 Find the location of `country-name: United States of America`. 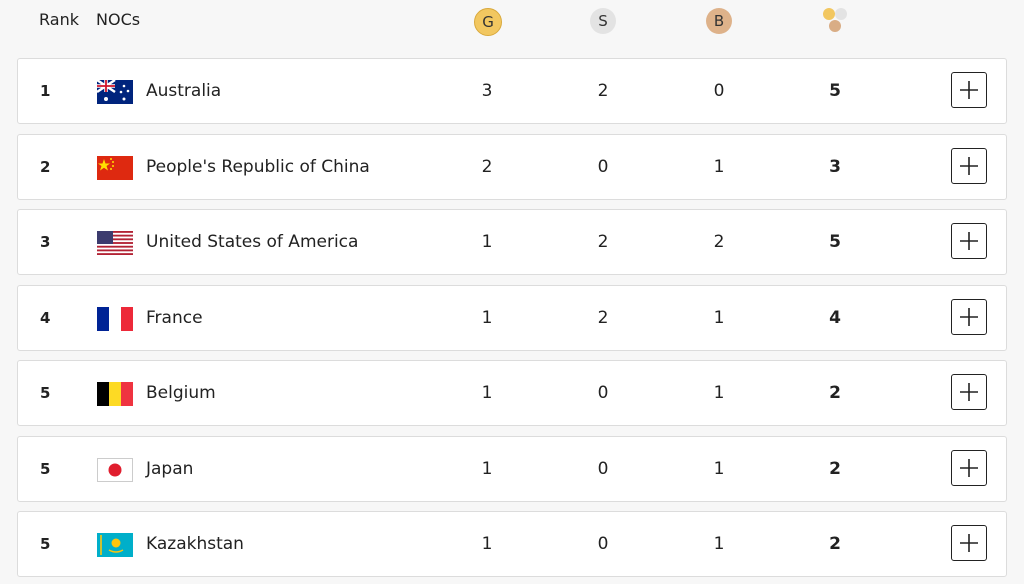

country-name: United States of America is located at coordinates (252, 242).